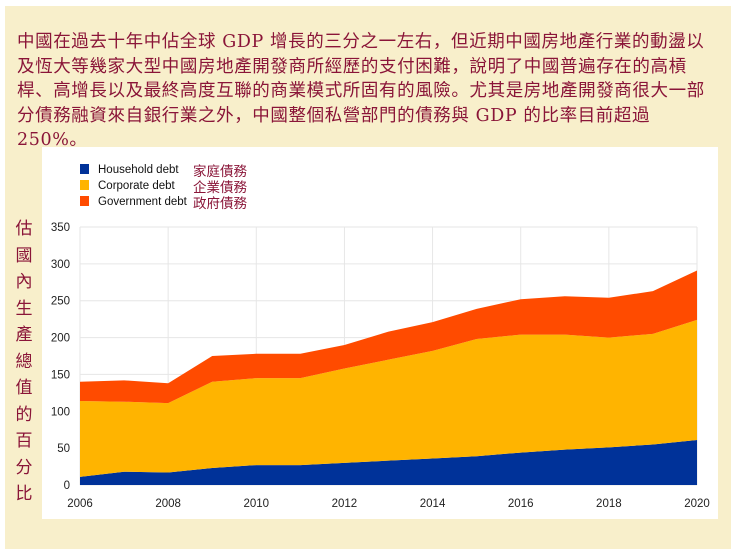  Describe the element at coordinates (433, 504) in the screenshot. I see `x-tick-label: 2014` at that location.